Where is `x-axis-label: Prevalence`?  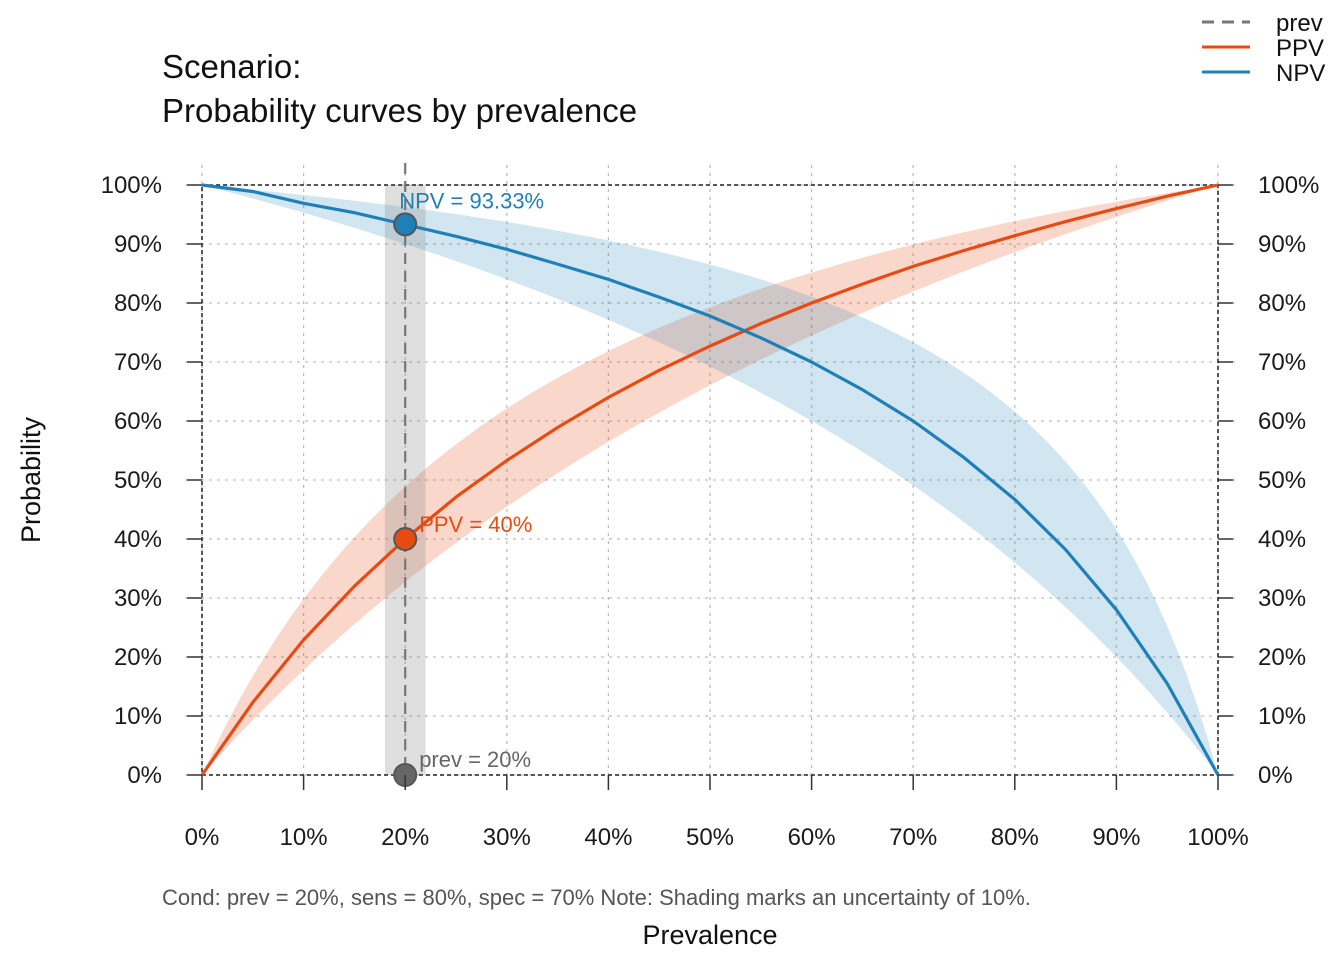 x-axis-label: Prevalence is located at coordinates (709, 935).